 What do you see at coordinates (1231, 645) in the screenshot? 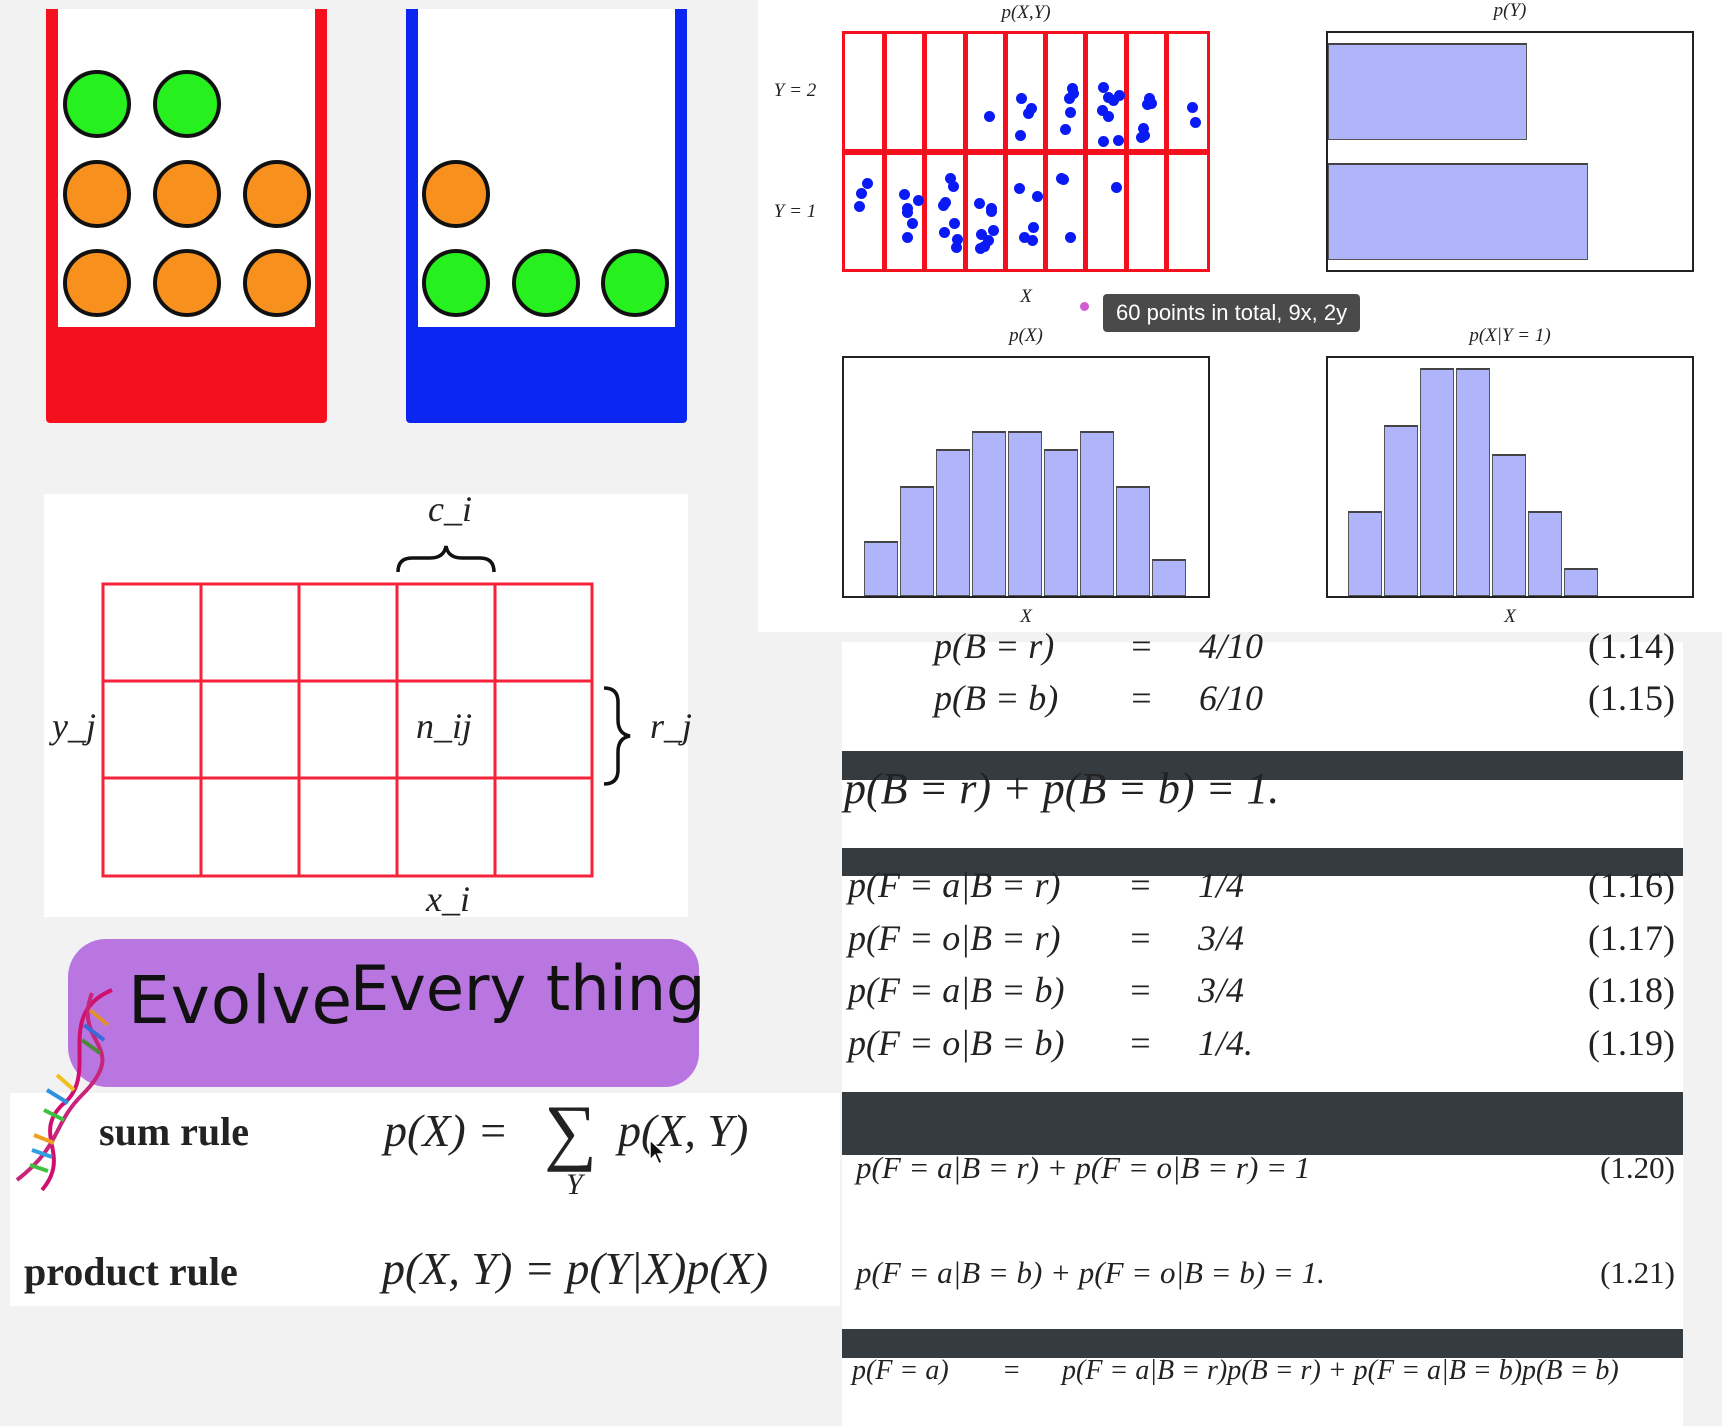
I see `equation-rhs: 4/10` at bounding box center [1231, 645].